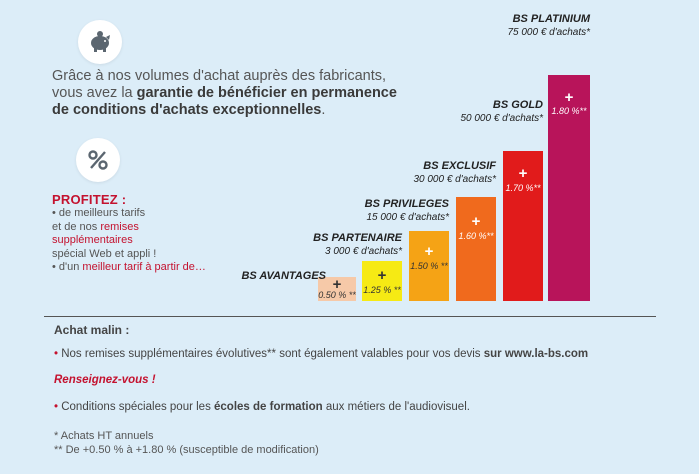 This screenshot has height=474, width=699. Describe the element at coordinates (523, 188) in the screenshot. I see `level-percent: 1.70 %**` at that location.